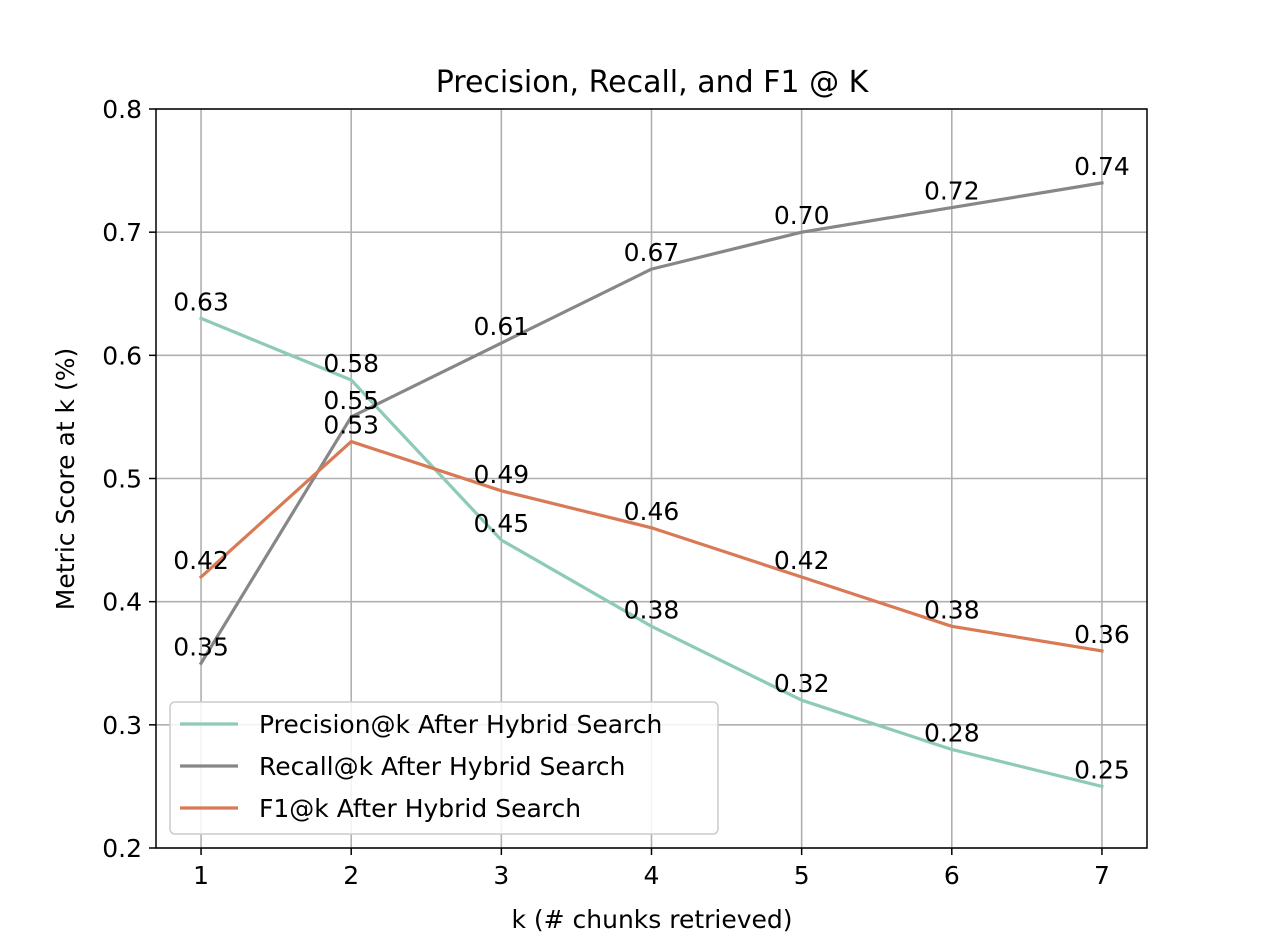  What do you see at coordinates (501, 875) in the screenshot?
I see `x-tick-label: 3` at bounding box center [501, 875].